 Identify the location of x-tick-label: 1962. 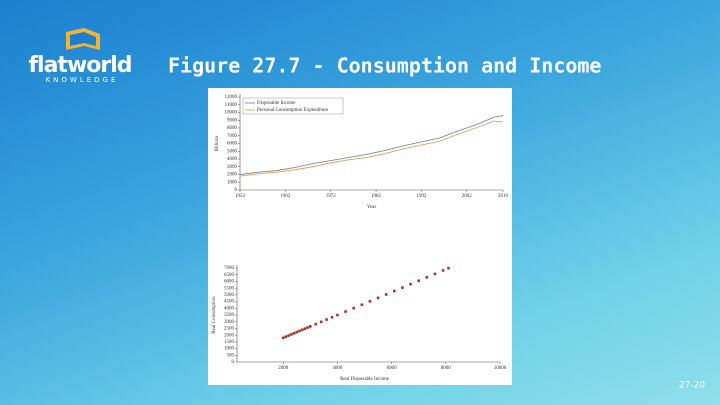
(285, 196).